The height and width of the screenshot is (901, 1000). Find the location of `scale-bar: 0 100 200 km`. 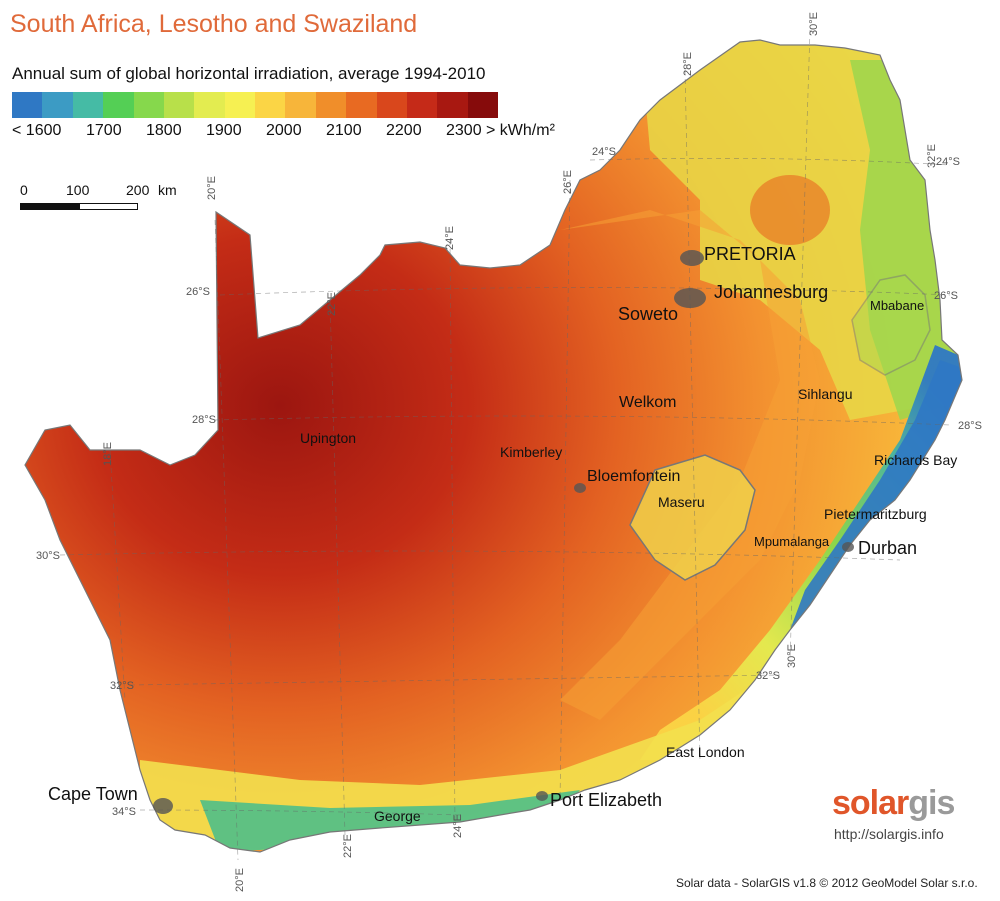

scale-bar: 0 100 200 km is located at coordinates (140, 202).